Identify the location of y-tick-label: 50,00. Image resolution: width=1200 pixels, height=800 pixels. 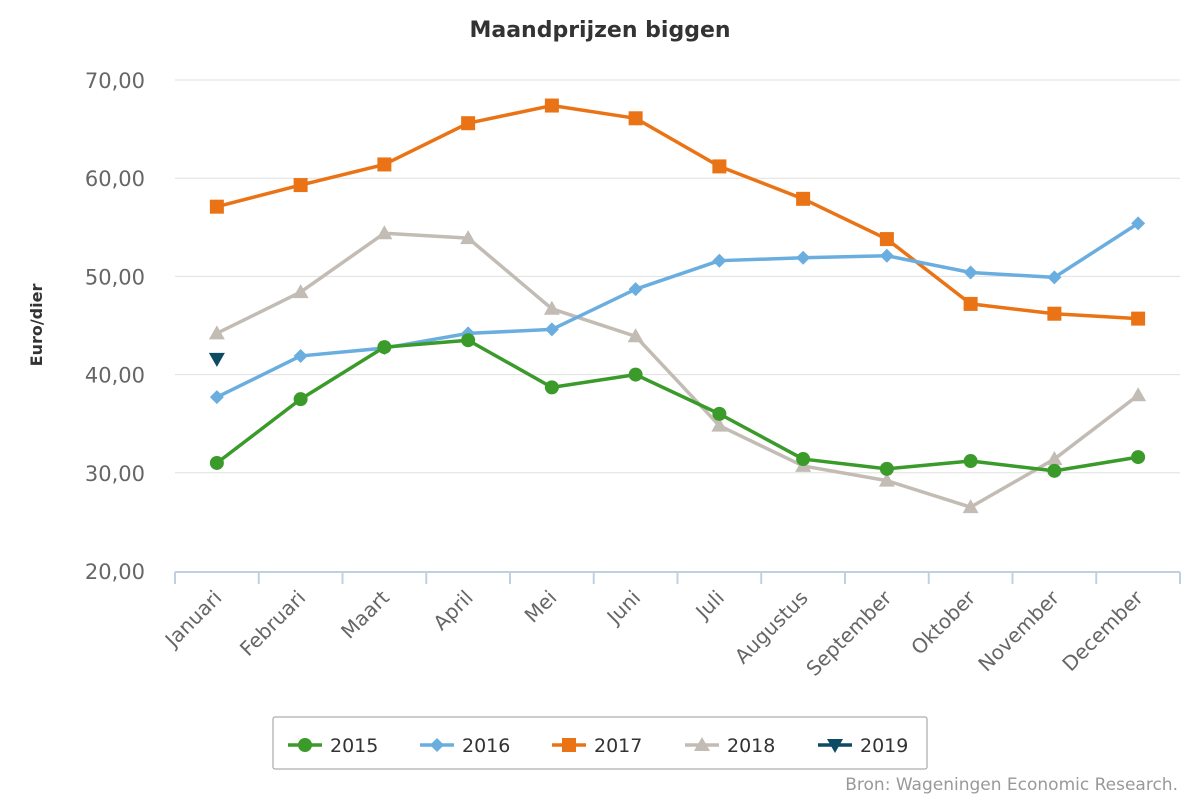
(115, 277).